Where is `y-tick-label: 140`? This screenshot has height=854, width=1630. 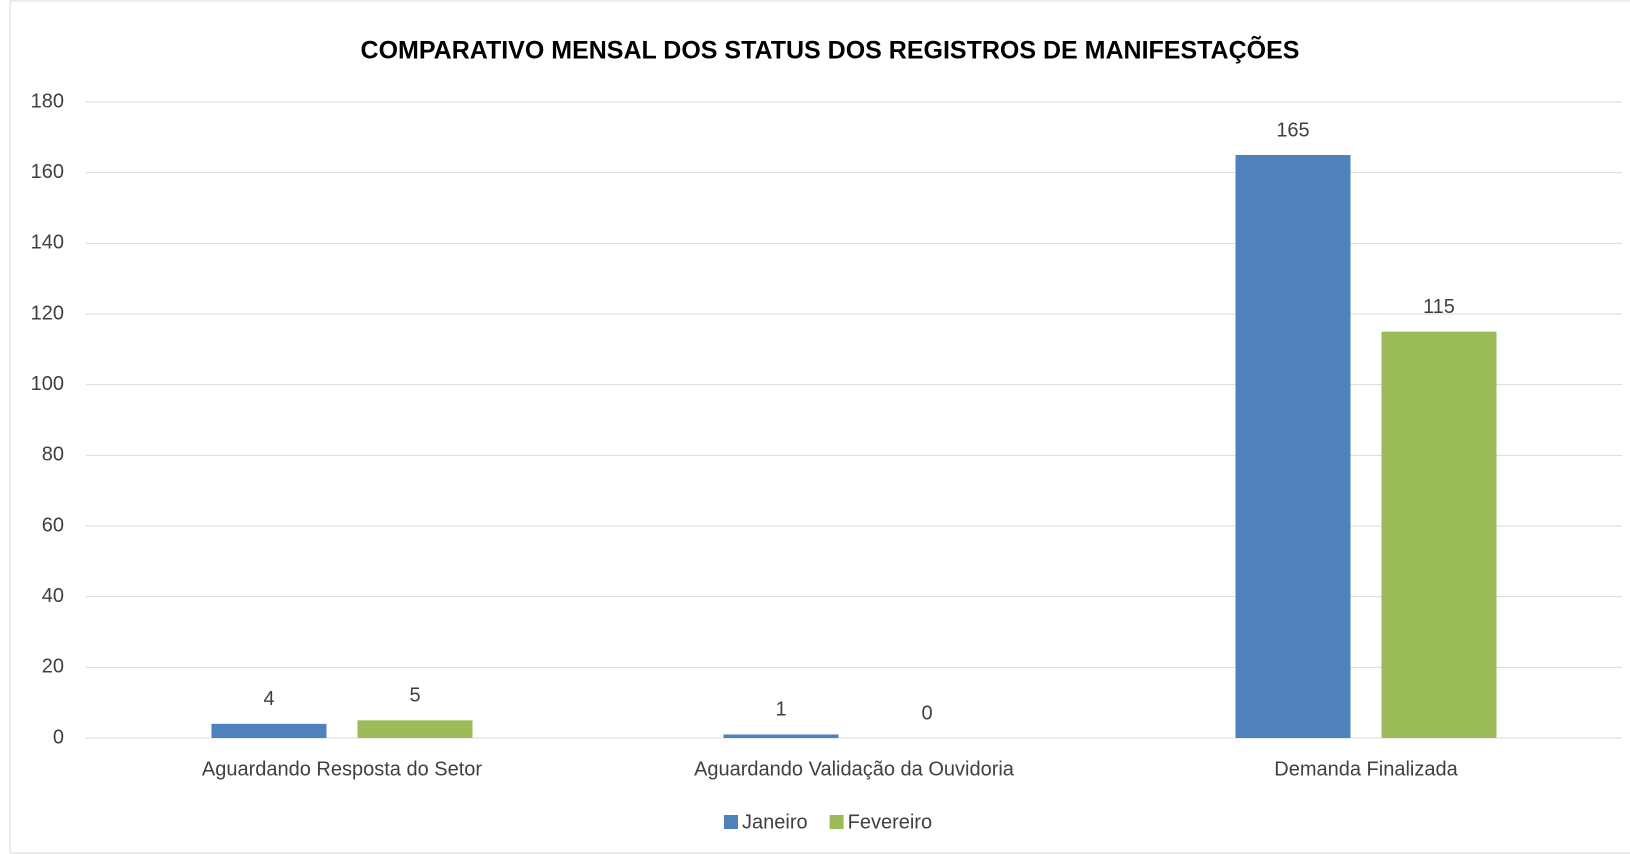 y-tick-label: 140 is located at coordinates (47, 243).